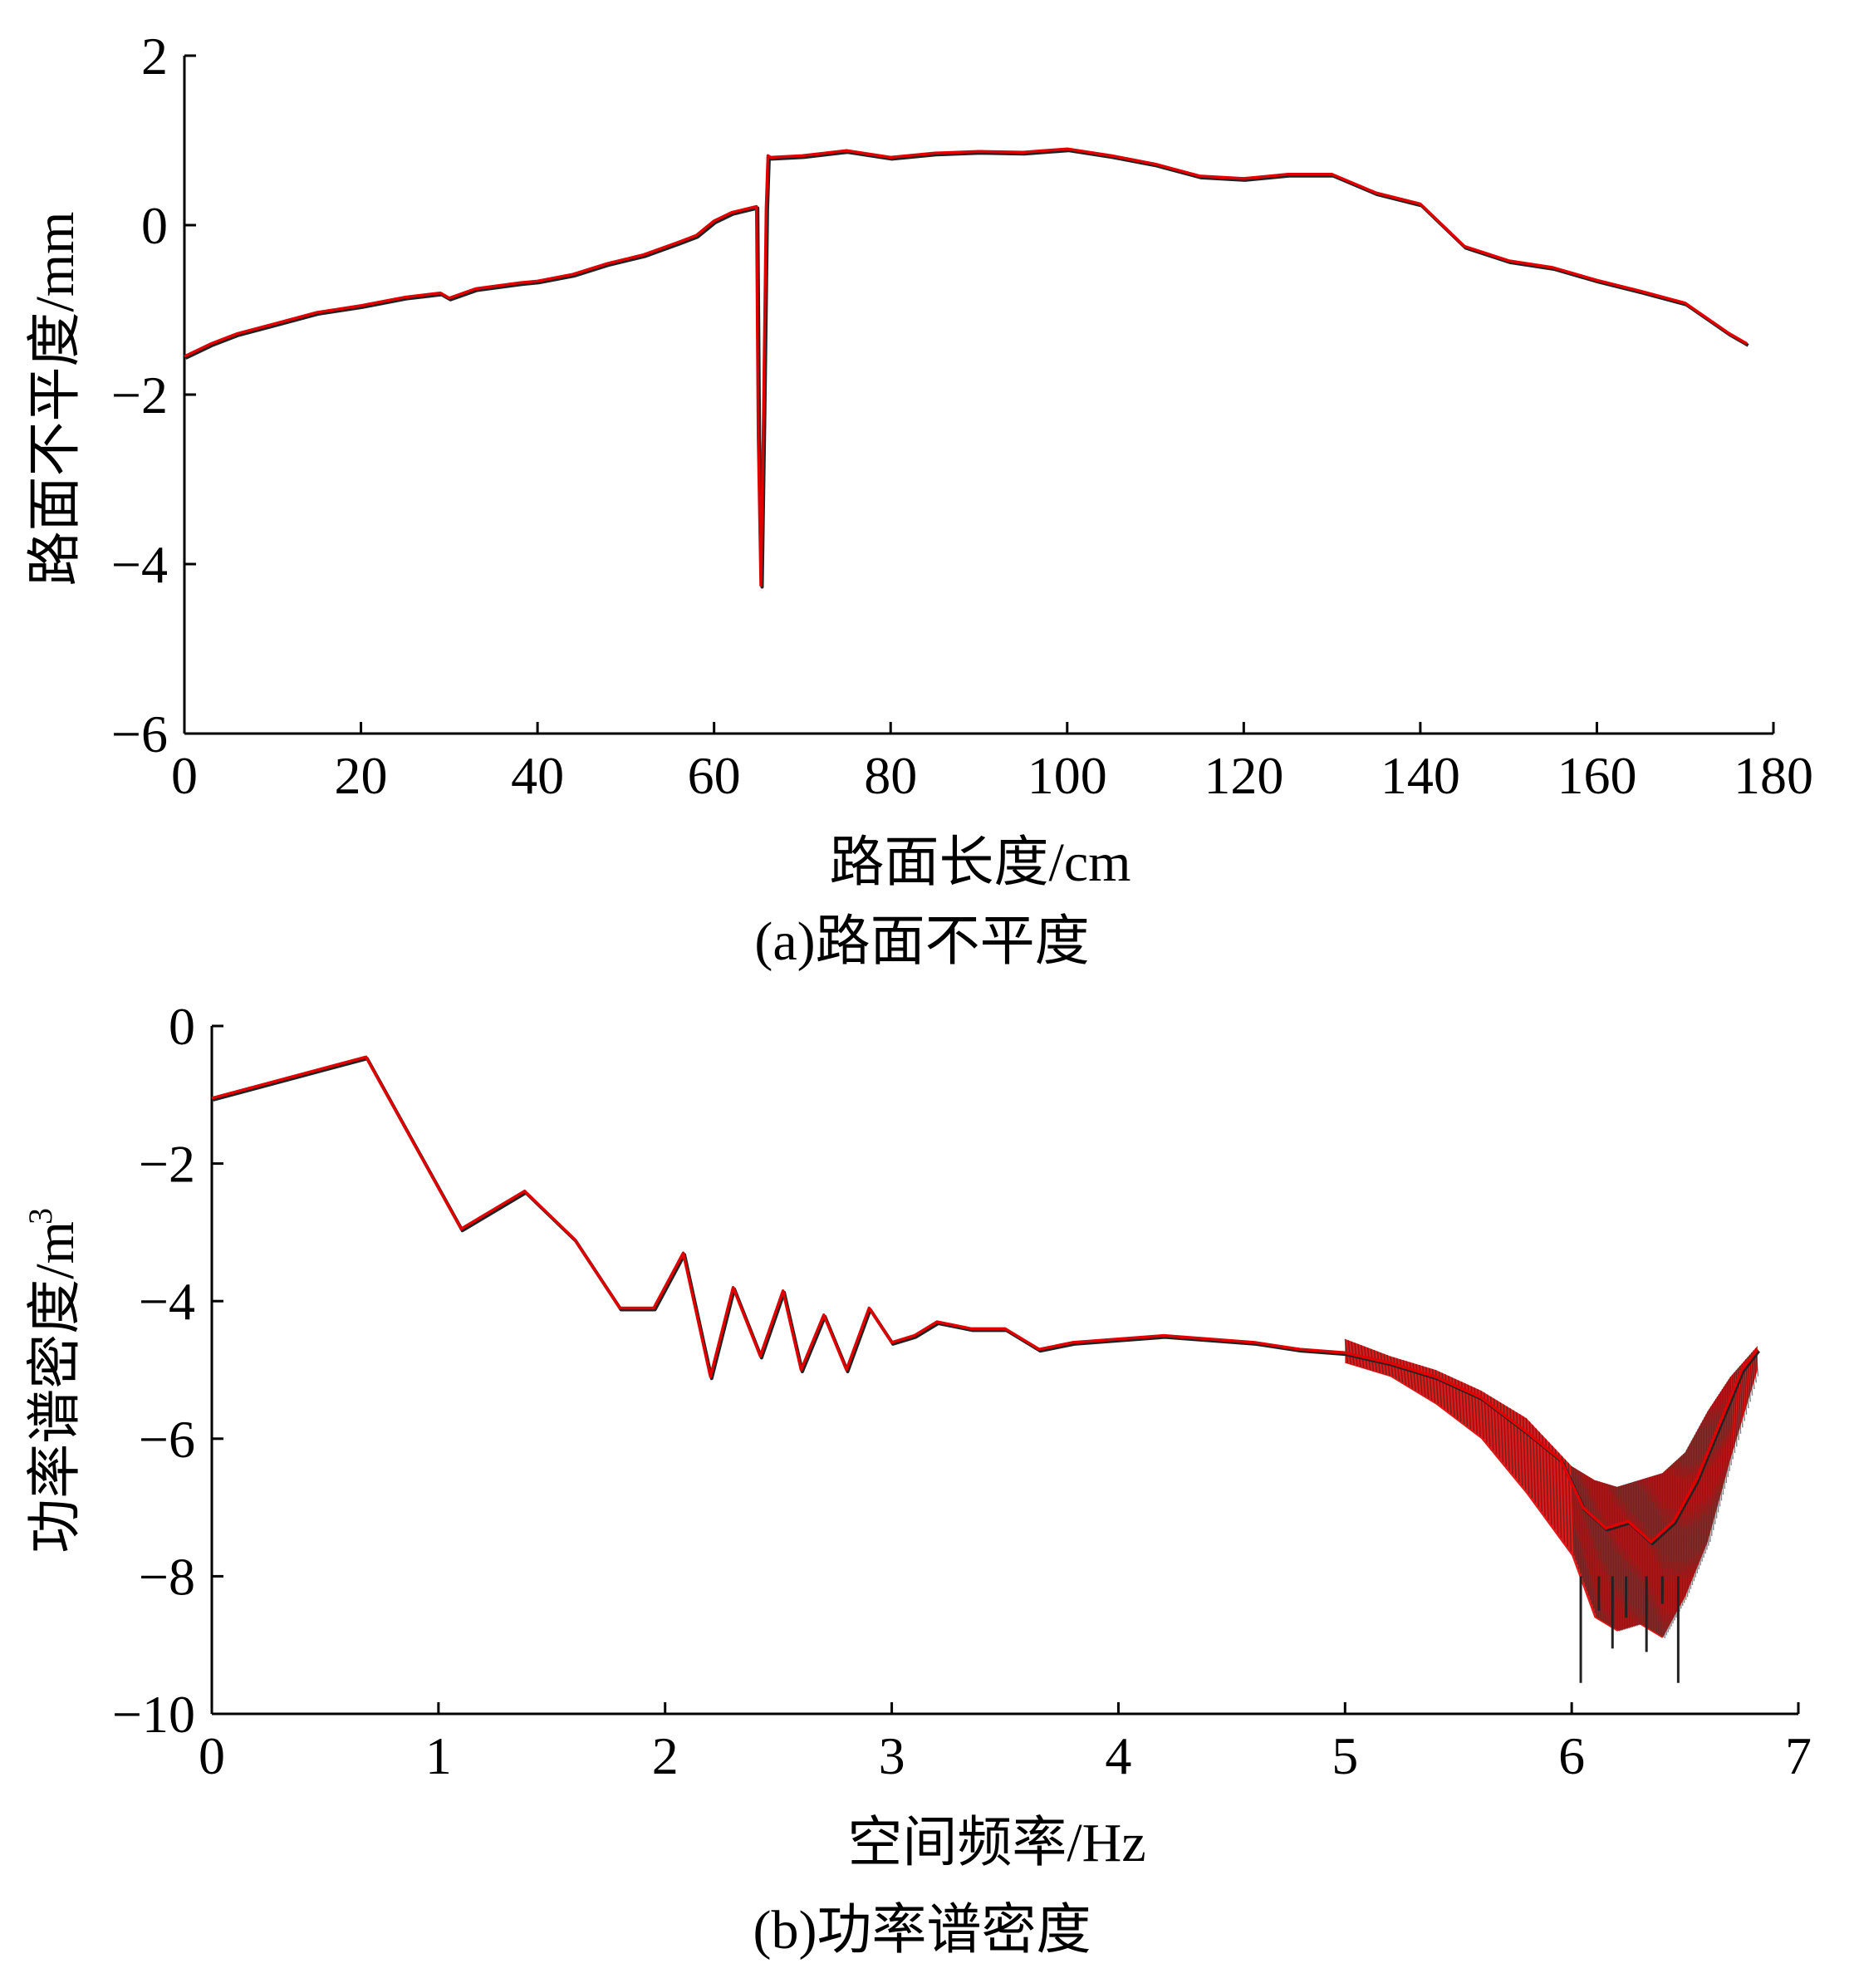  What do you see at coordinates (665, 1756) in the screenshot?
I see `x-tick-label: 2` at bounding box center [665, 1756].